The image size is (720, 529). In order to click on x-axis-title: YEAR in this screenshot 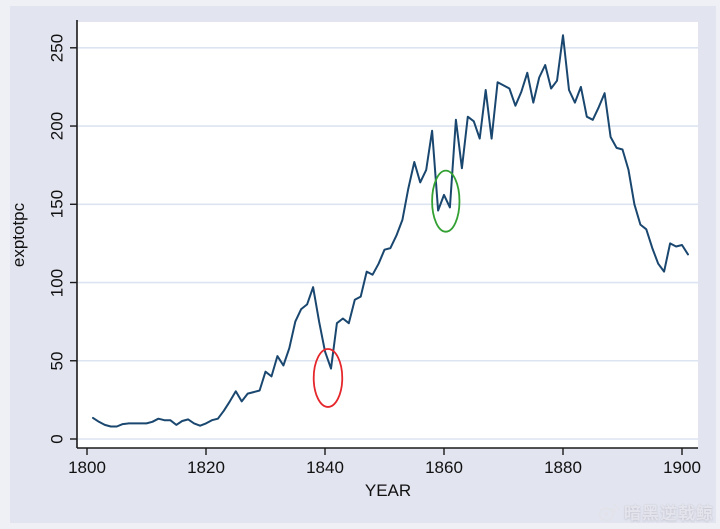, I will do `click(388, 490)`.